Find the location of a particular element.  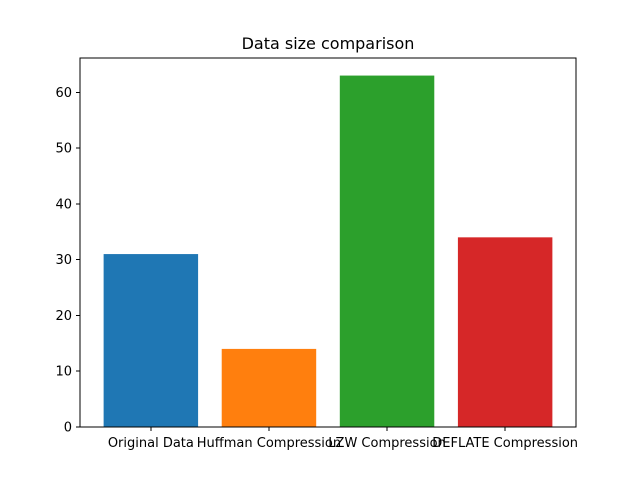

x-tick-label-lzw-compression: LZW Compression is located at coordinates (387, 443).